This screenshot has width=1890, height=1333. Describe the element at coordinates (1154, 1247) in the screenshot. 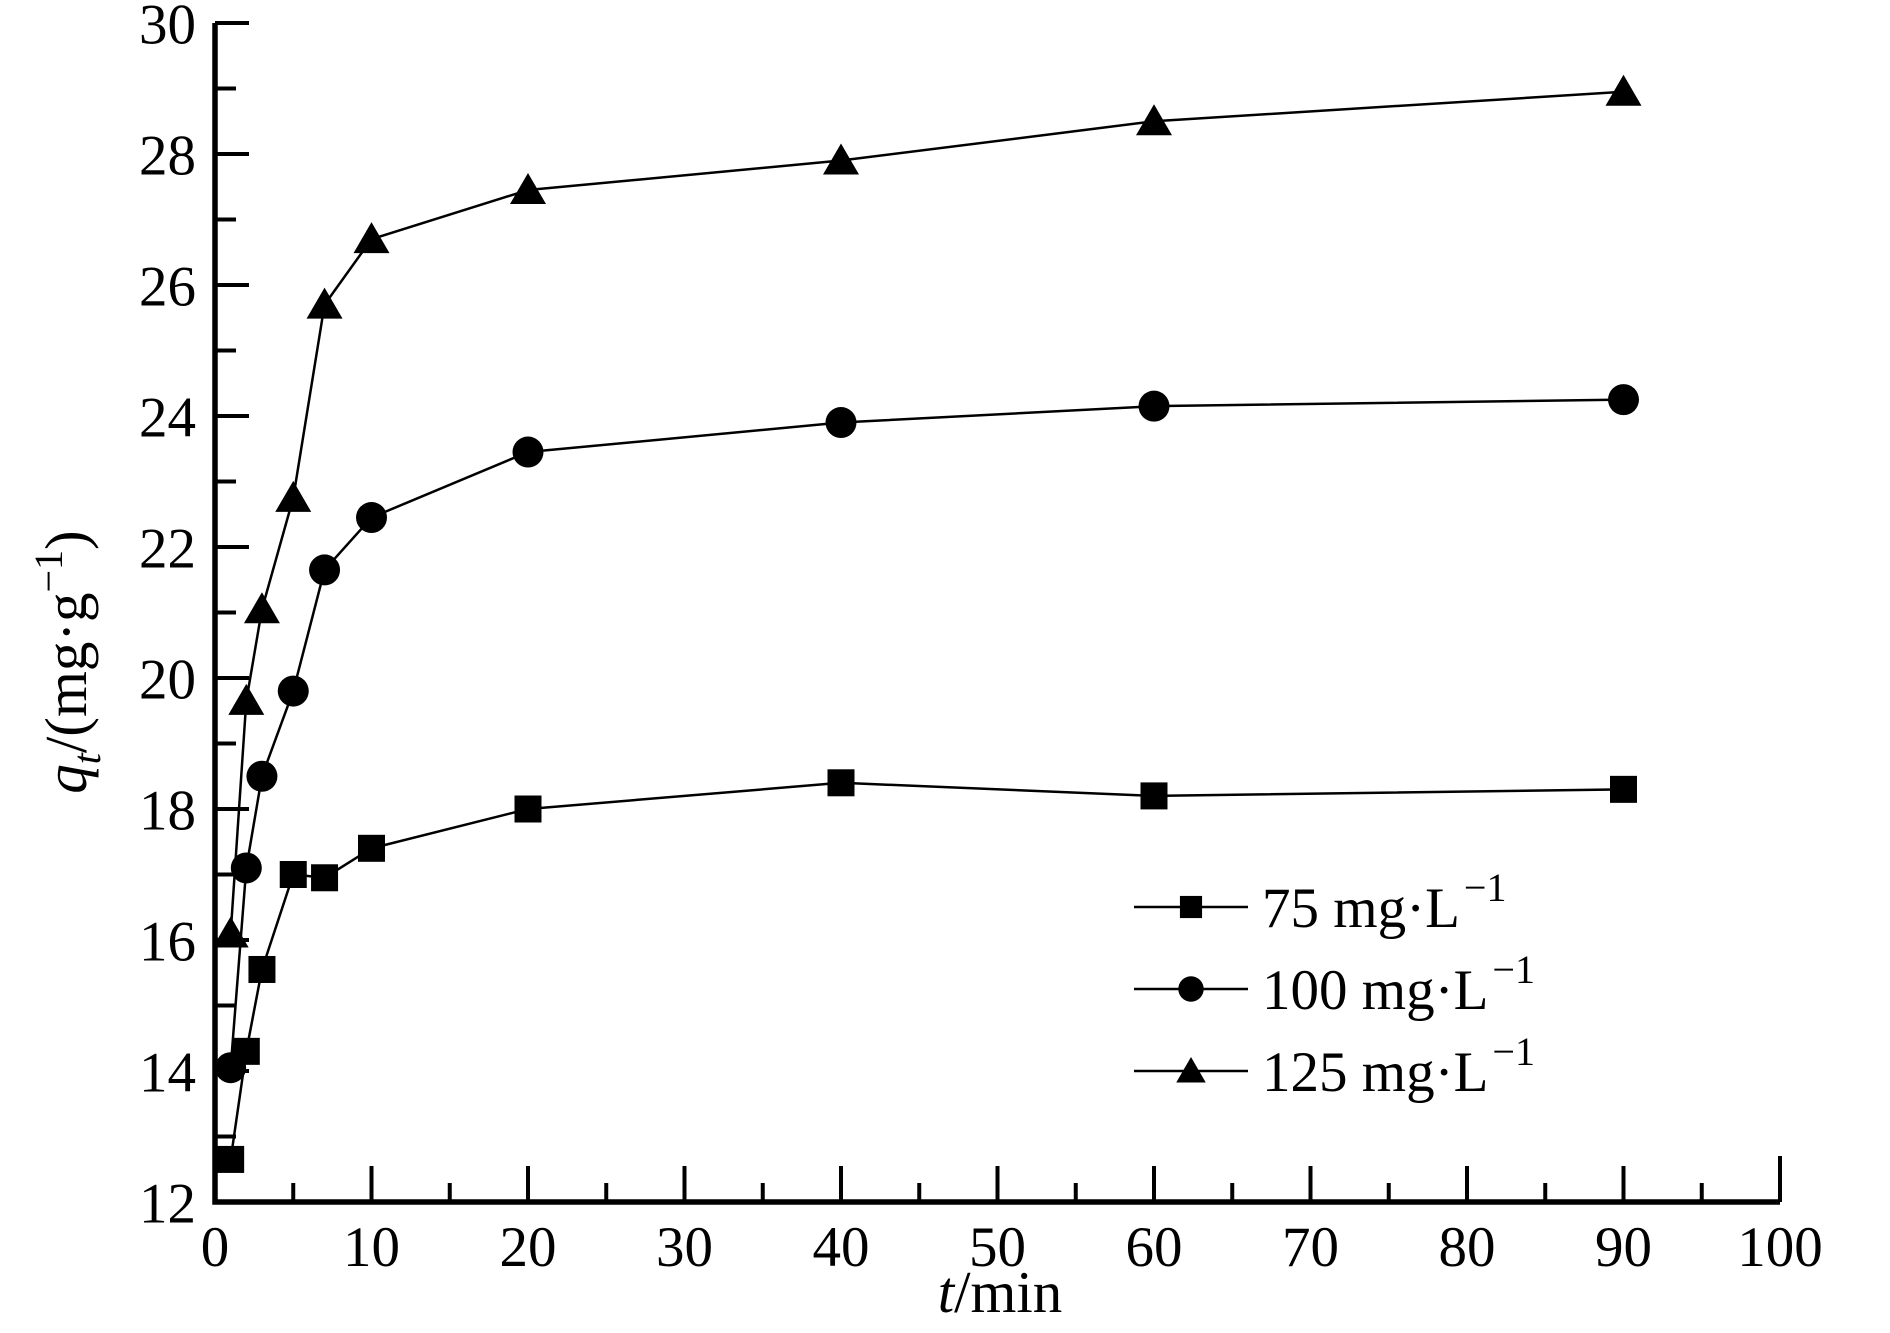

I see `x-tick-label: 60` at that location.